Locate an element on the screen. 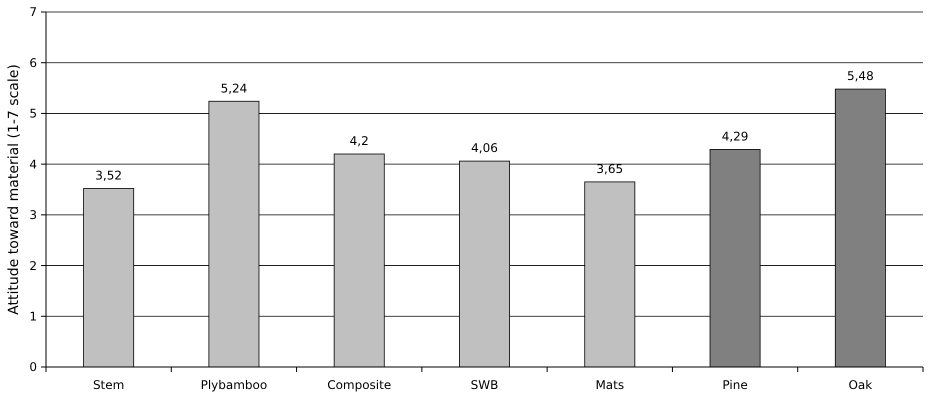  data-label: 4,2 is located at coordinates (359, 141).